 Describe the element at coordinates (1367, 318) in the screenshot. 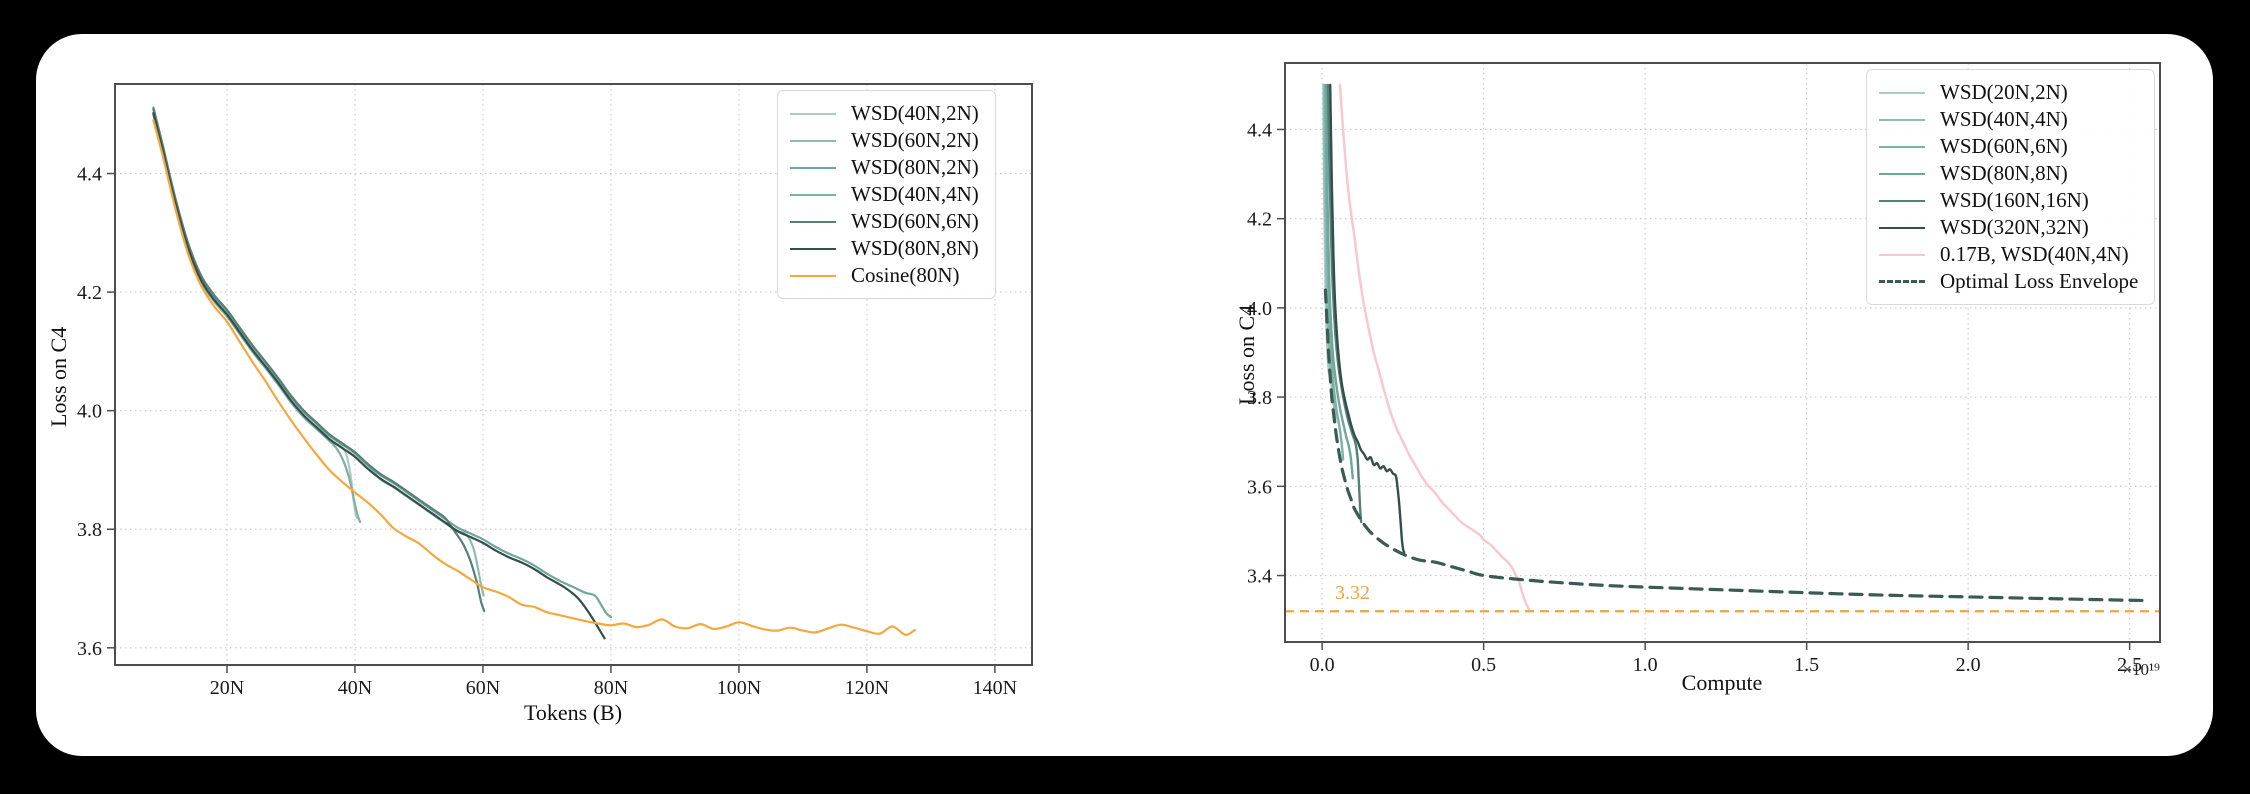

I see `series-wsd-320n-32n-` at that location.